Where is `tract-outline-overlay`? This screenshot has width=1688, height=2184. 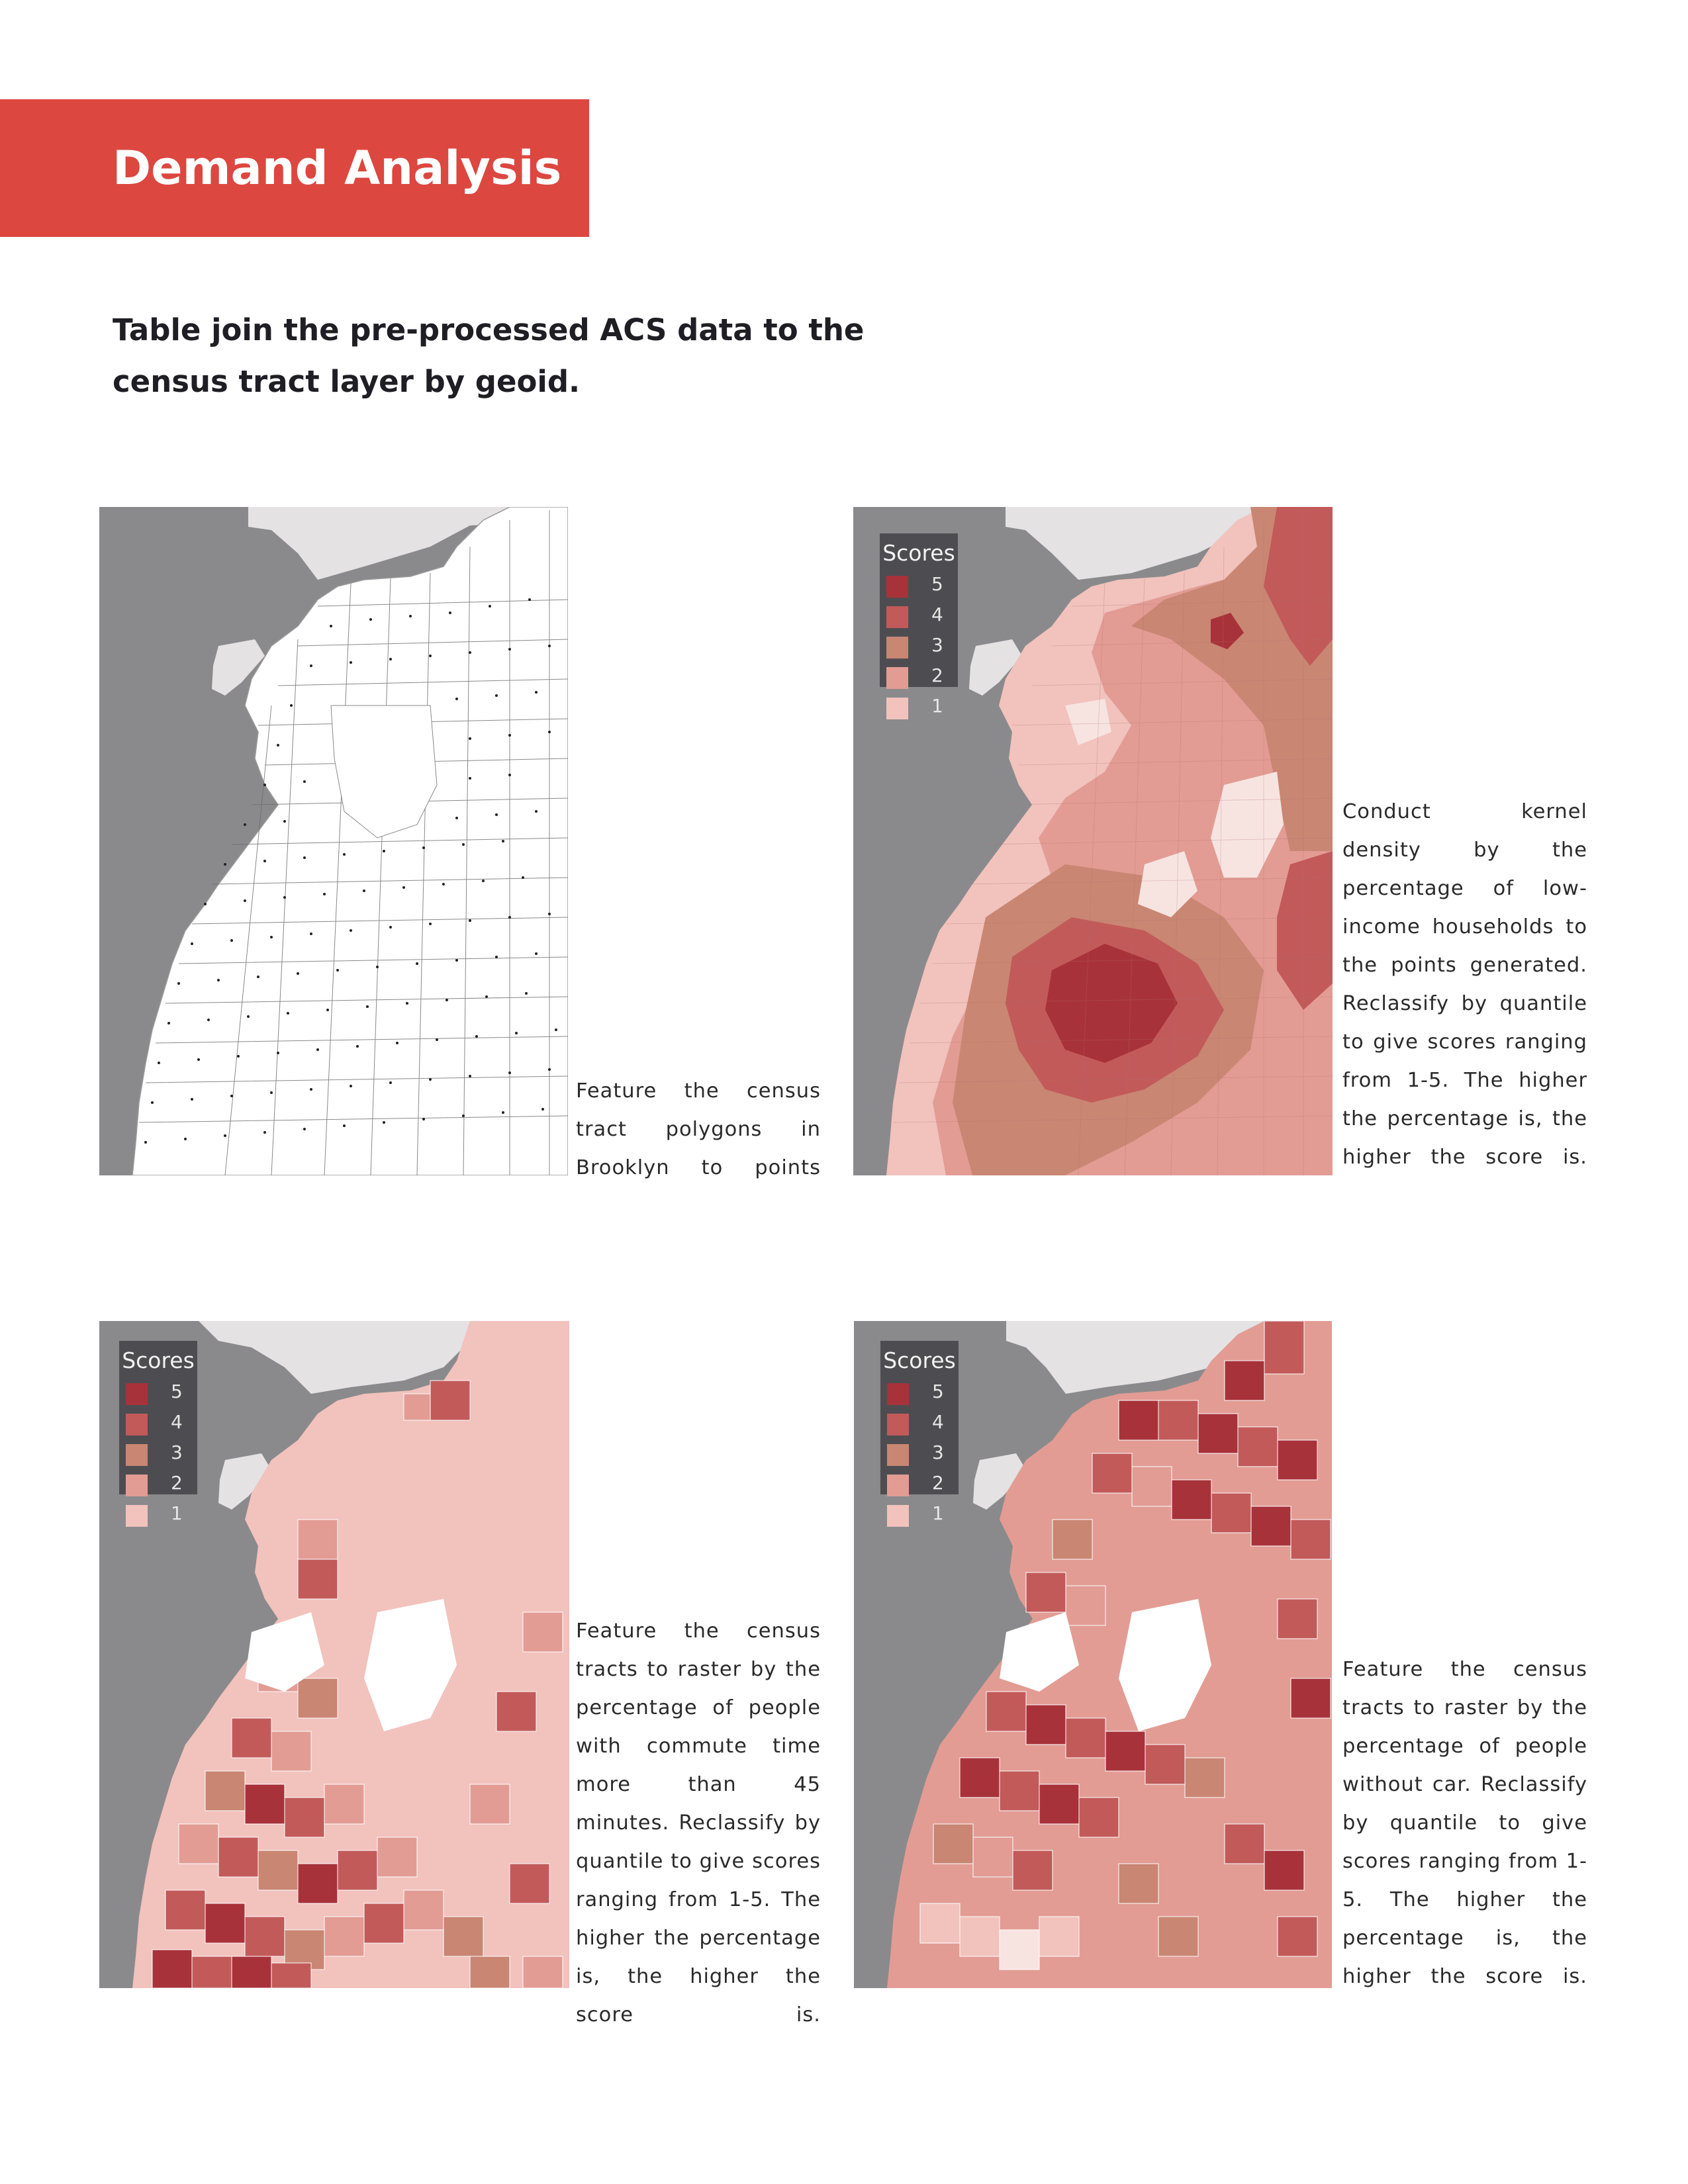 tract-outline-overlay is located at coordinates (1112, 842).